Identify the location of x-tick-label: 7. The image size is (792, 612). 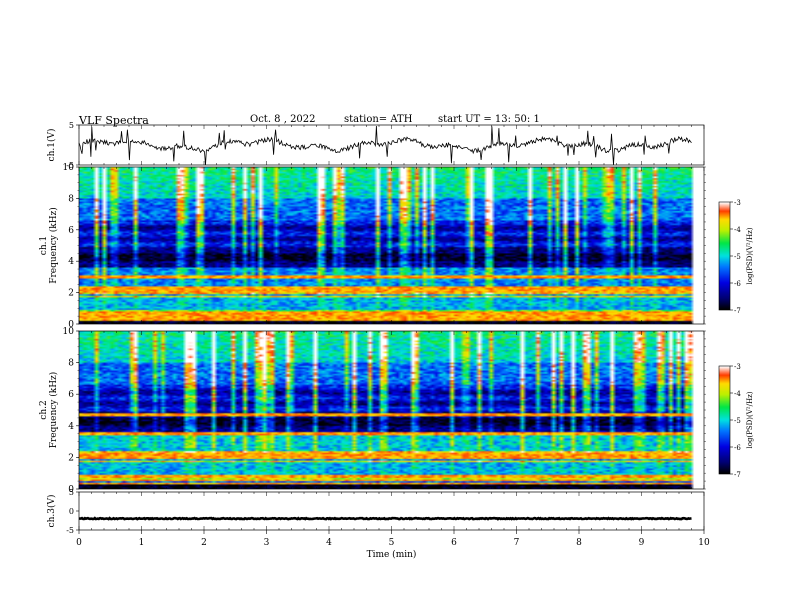
(517, 543).